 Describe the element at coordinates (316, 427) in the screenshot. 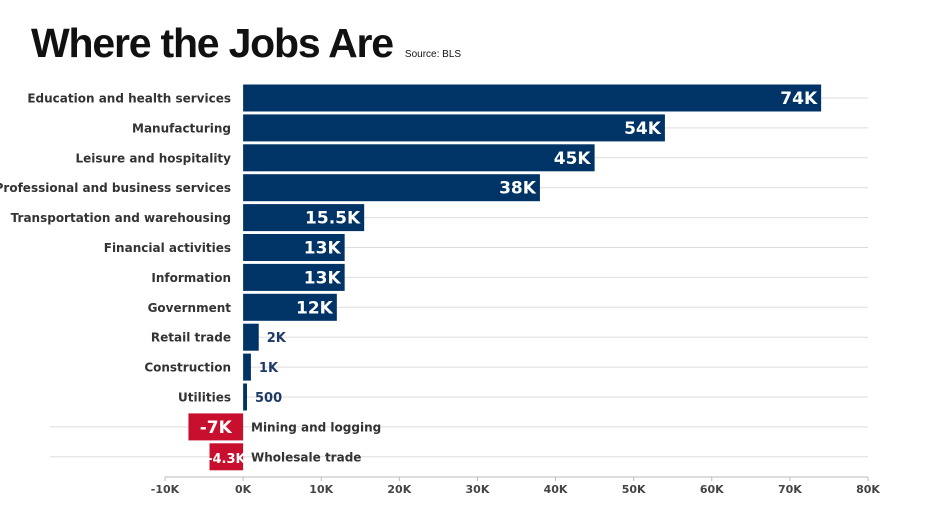

I see `category-label: Mining and logging` at that location.